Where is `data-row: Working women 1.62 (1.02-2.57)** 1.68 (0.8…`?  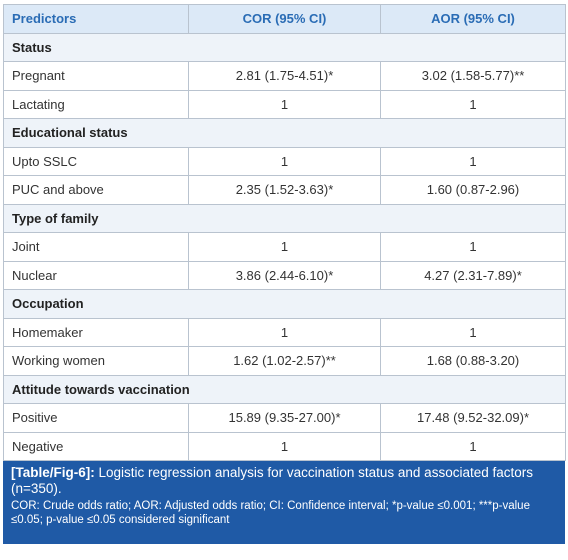 data-row: Working women 1.62 (1.02-2.57)** 1.68 (0.8… is located at coordinates (284, 361).